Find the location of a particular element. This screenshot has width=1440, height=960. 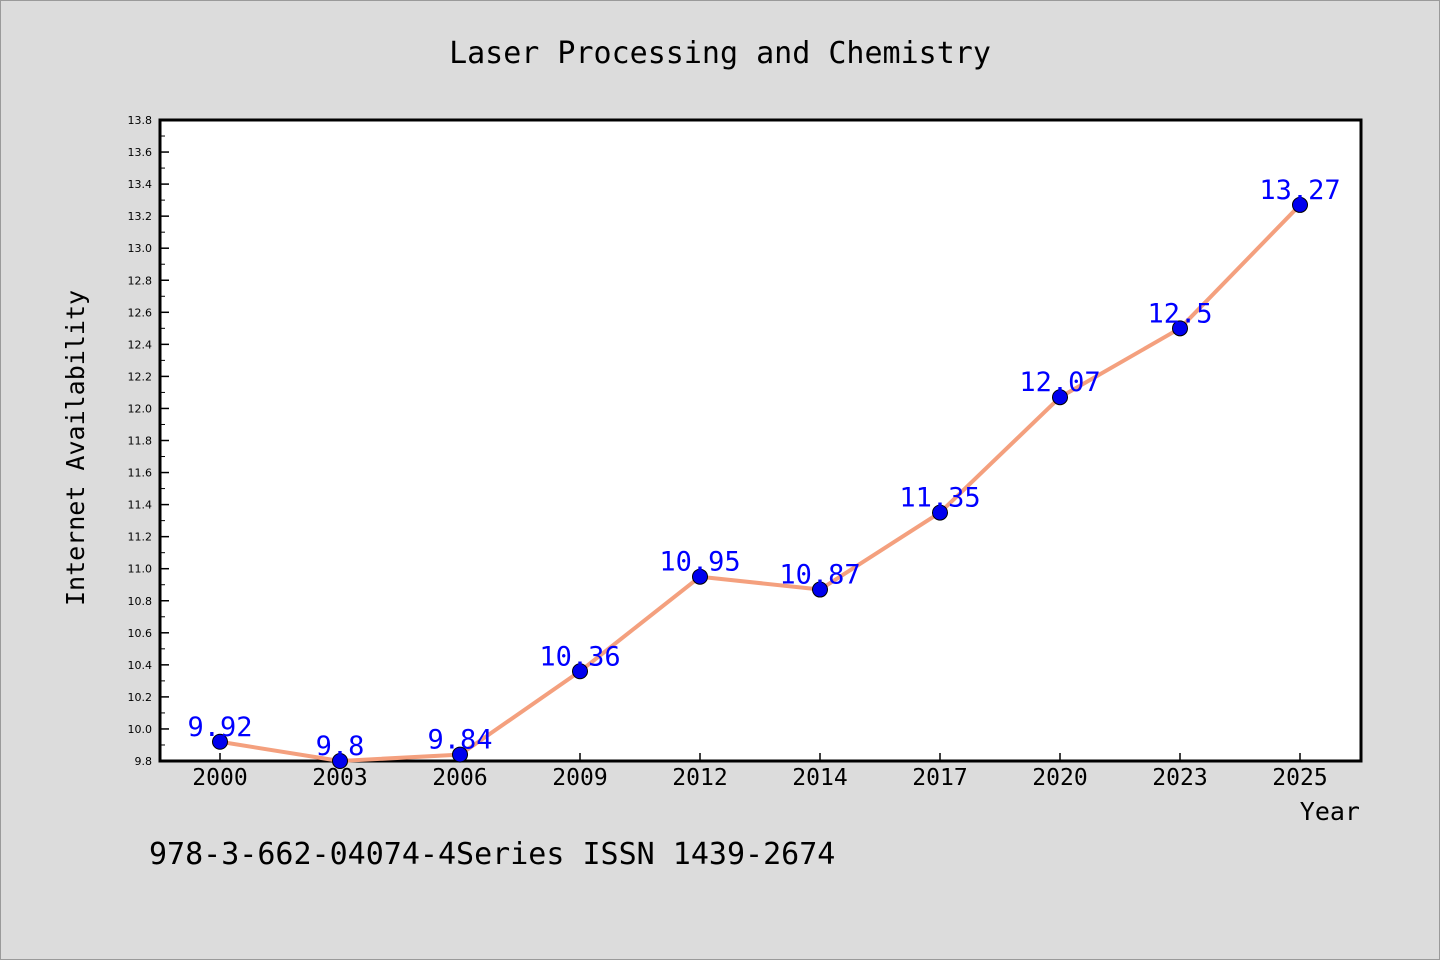

data-label: 10.87 is located at coordinates (819, 575).